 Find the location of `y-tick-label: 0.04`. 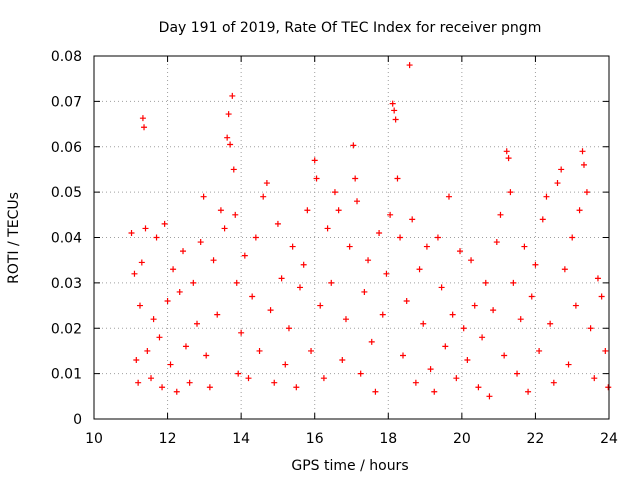

y-tick-label: 0.04 is located at coordinates (66, 239).